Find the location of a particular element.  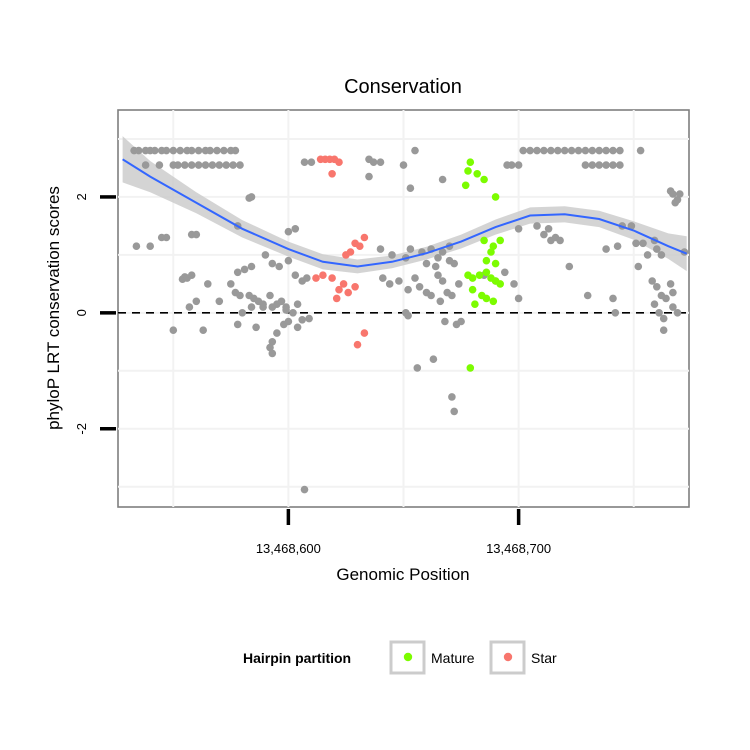

legend-label-star: Star is located at coordinates (544, 658).